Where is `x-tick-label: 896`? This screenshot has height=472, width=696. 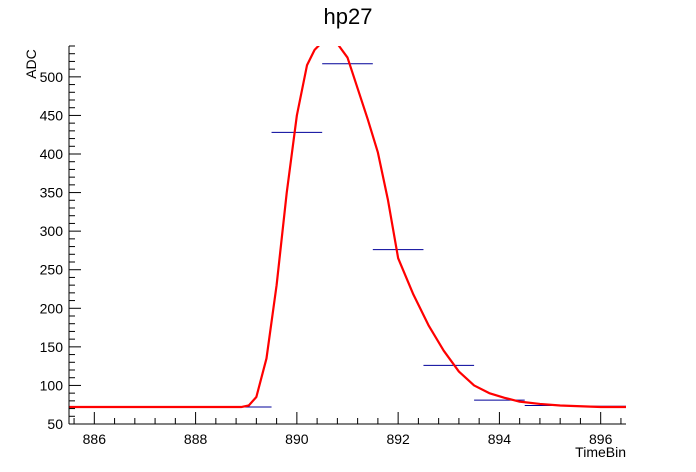 x-tick-label: 896 is located at coordinates (601, 439).